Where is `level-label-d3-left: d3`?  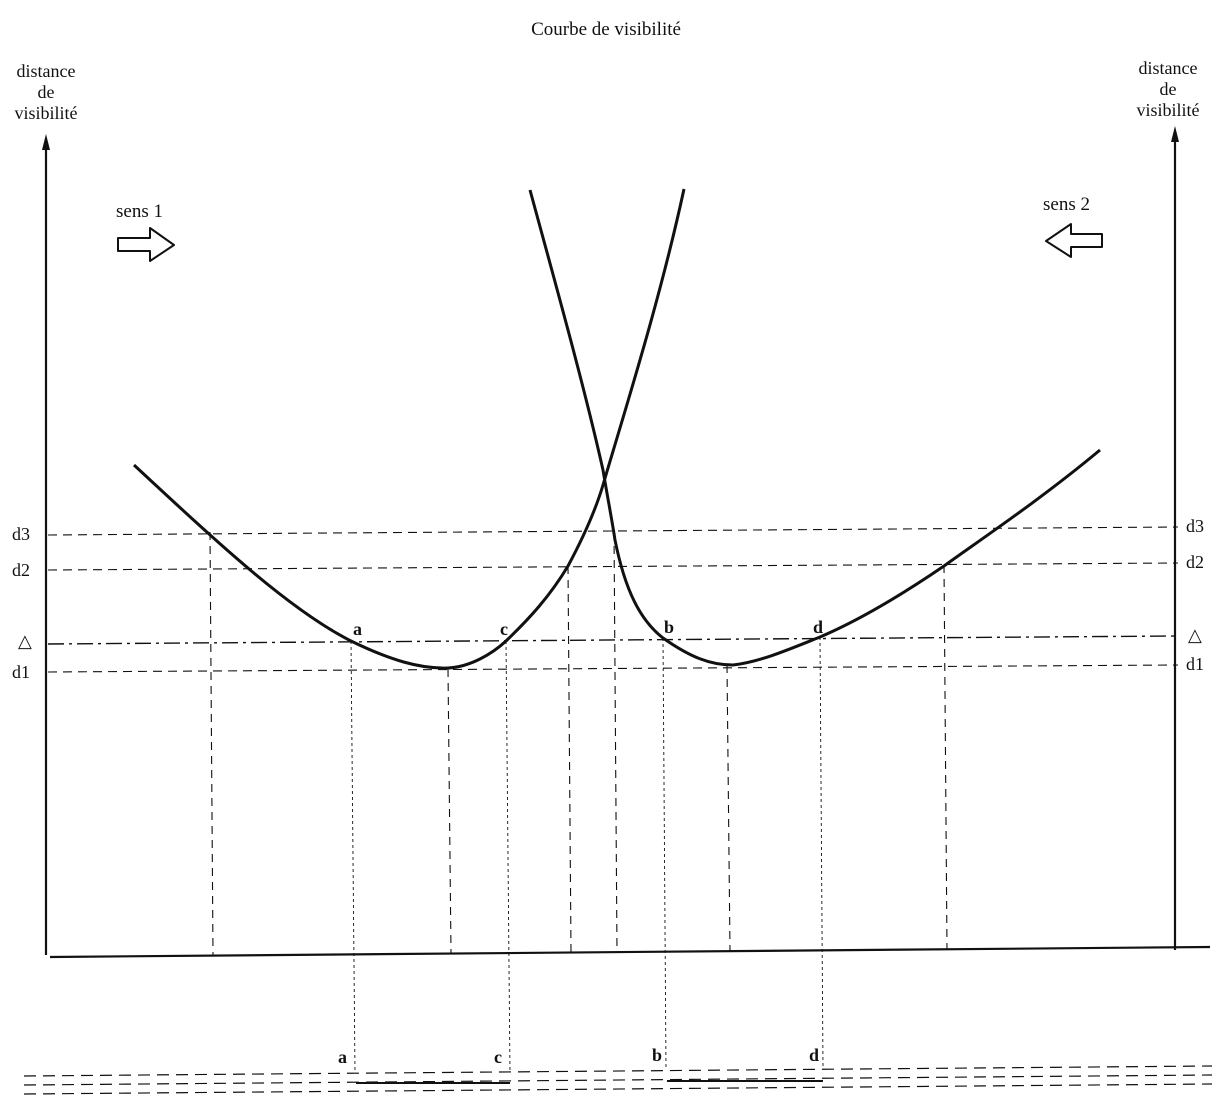 level-label-d3-left: d3 is located at coordinates (21, 534).